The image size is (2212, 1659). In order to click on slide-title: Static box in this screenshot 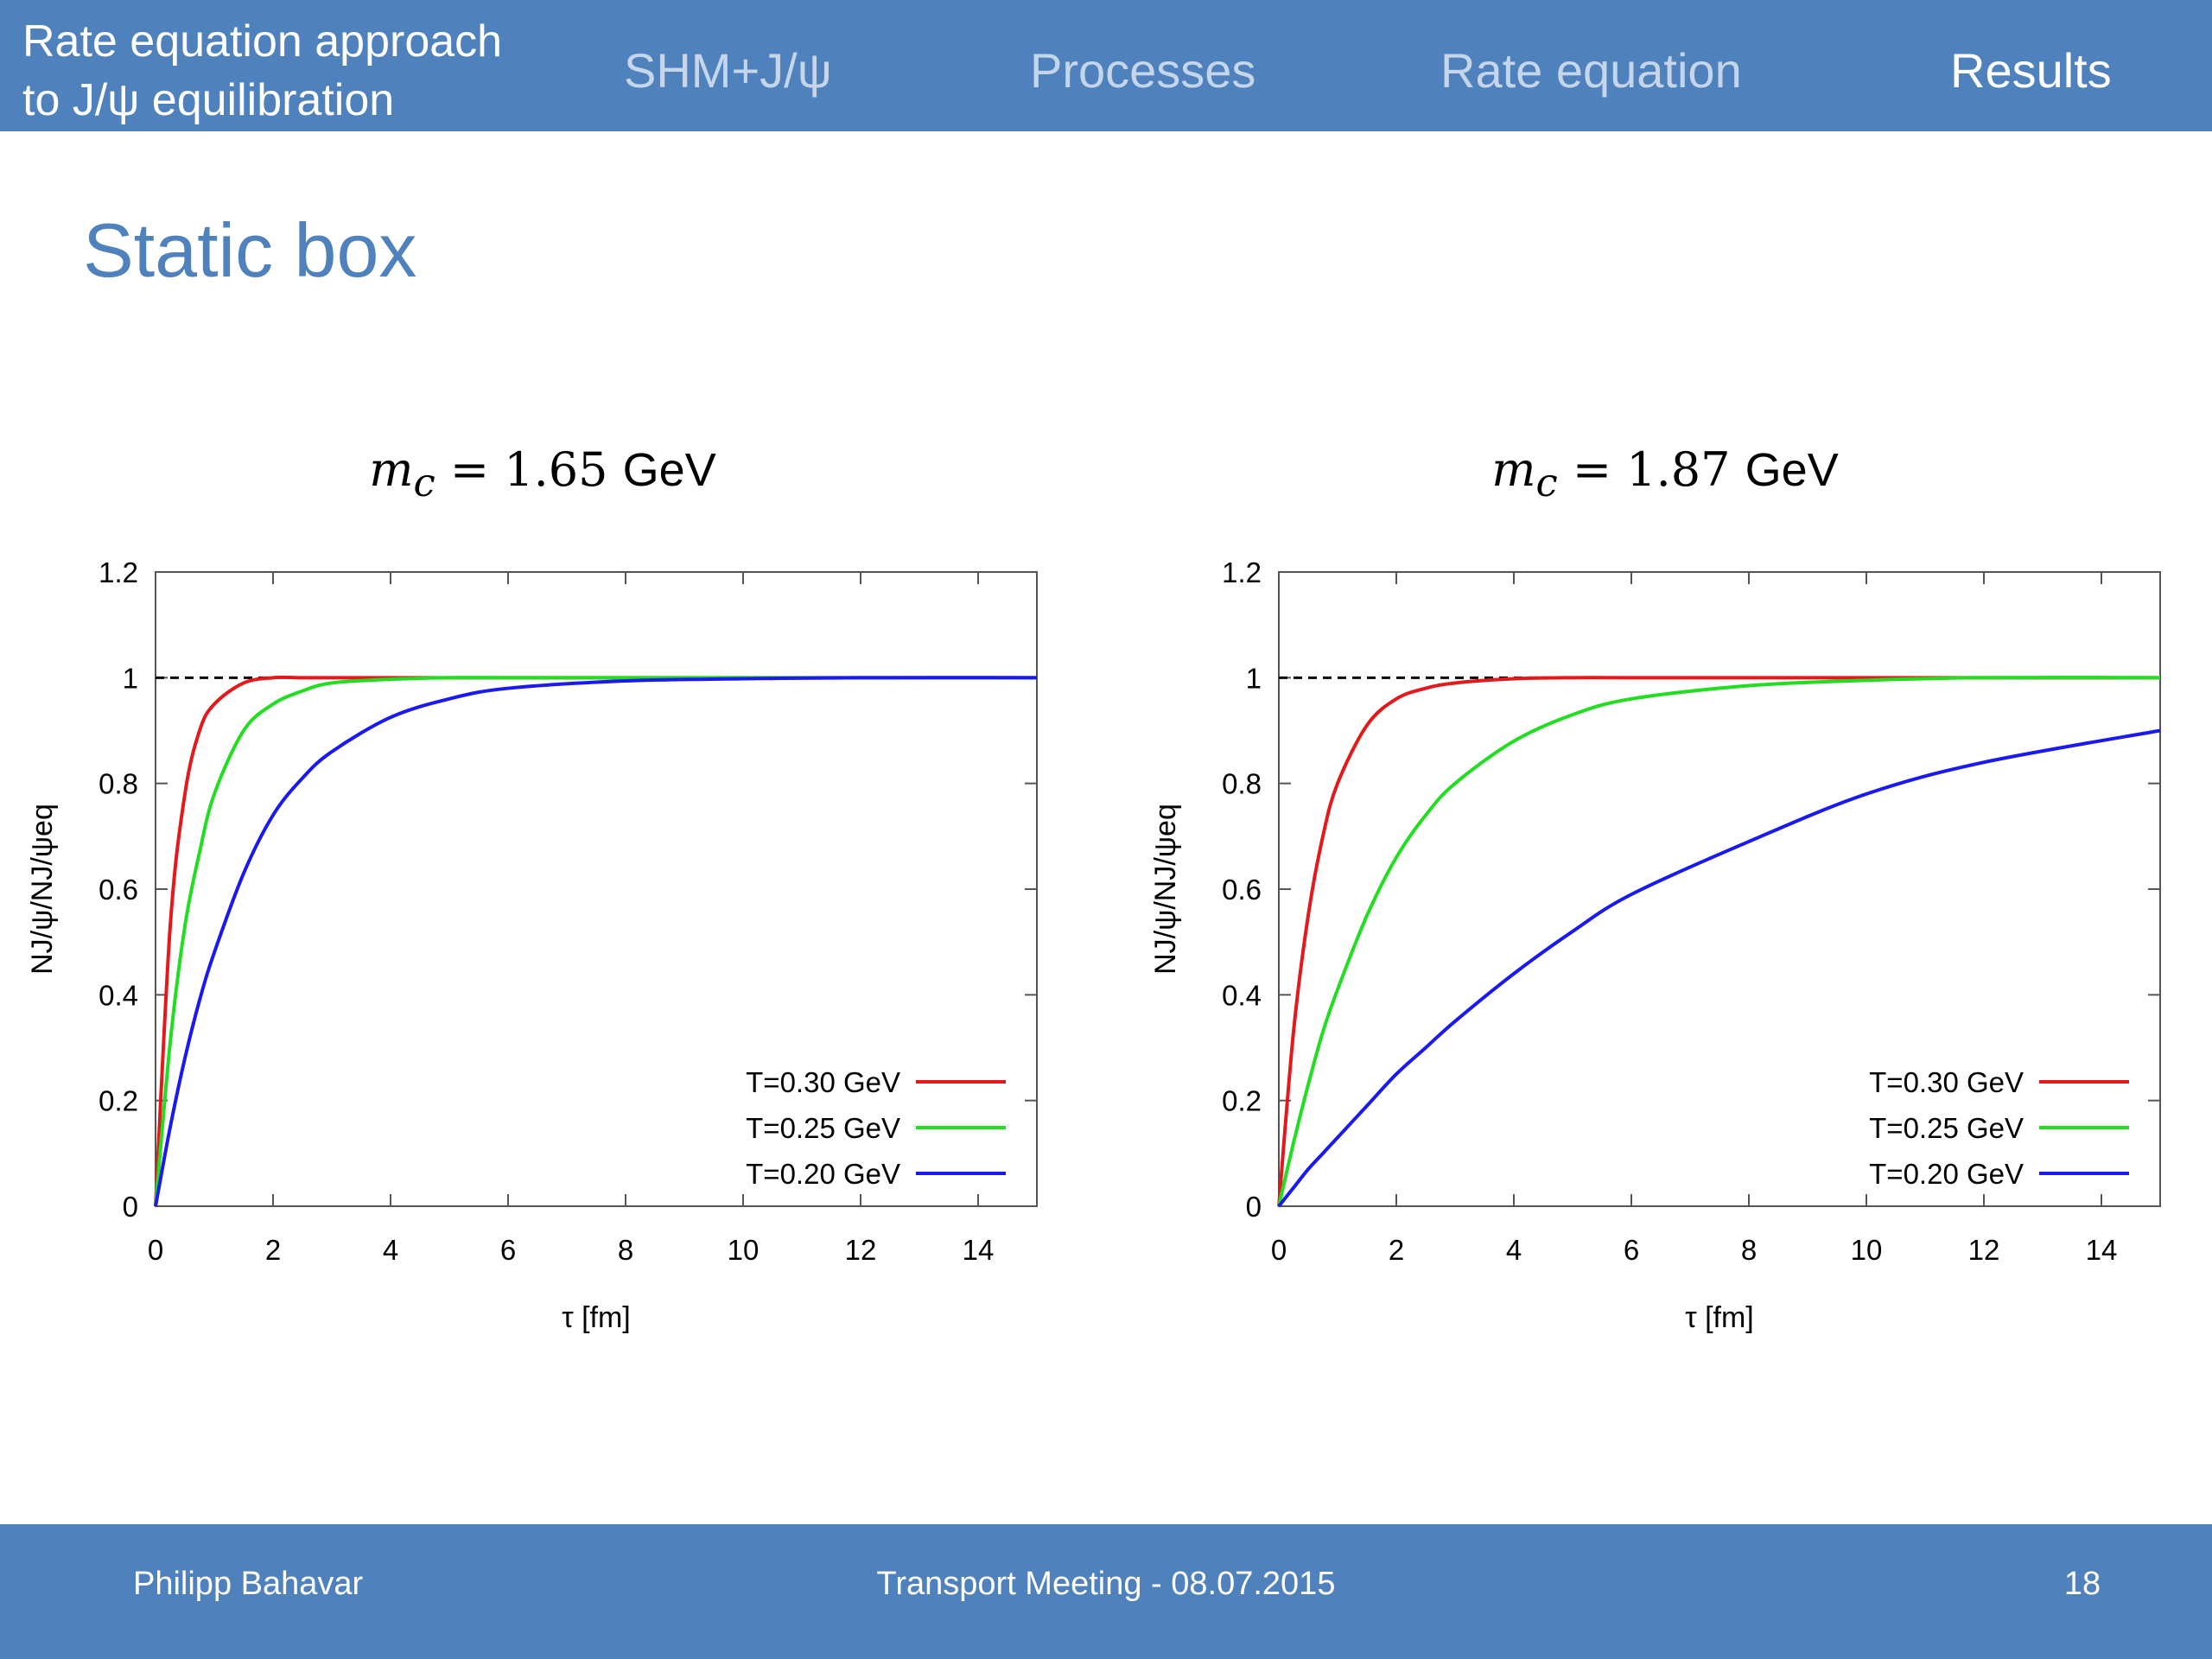, I will do `click(250, 250)`.